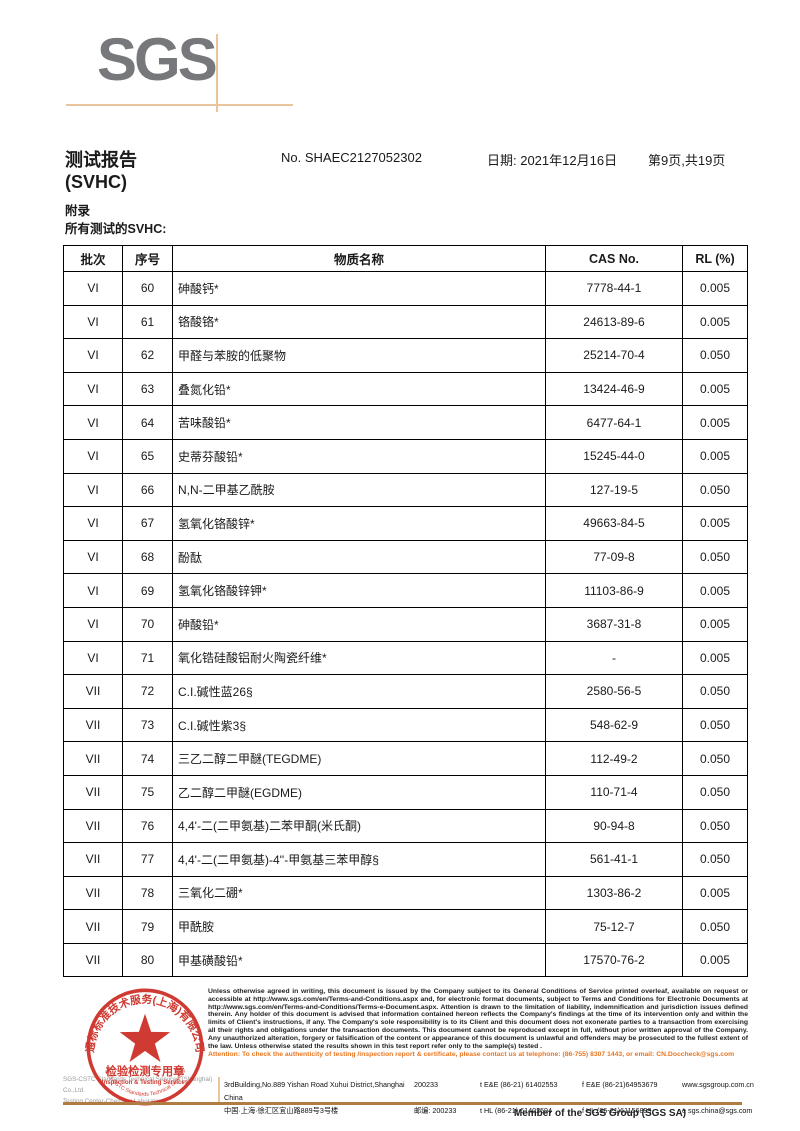 Image resolution: width=800 pixels, height=1131 pixels. I want to click on cell-name: 砷酸钙*, so click(359, 288).